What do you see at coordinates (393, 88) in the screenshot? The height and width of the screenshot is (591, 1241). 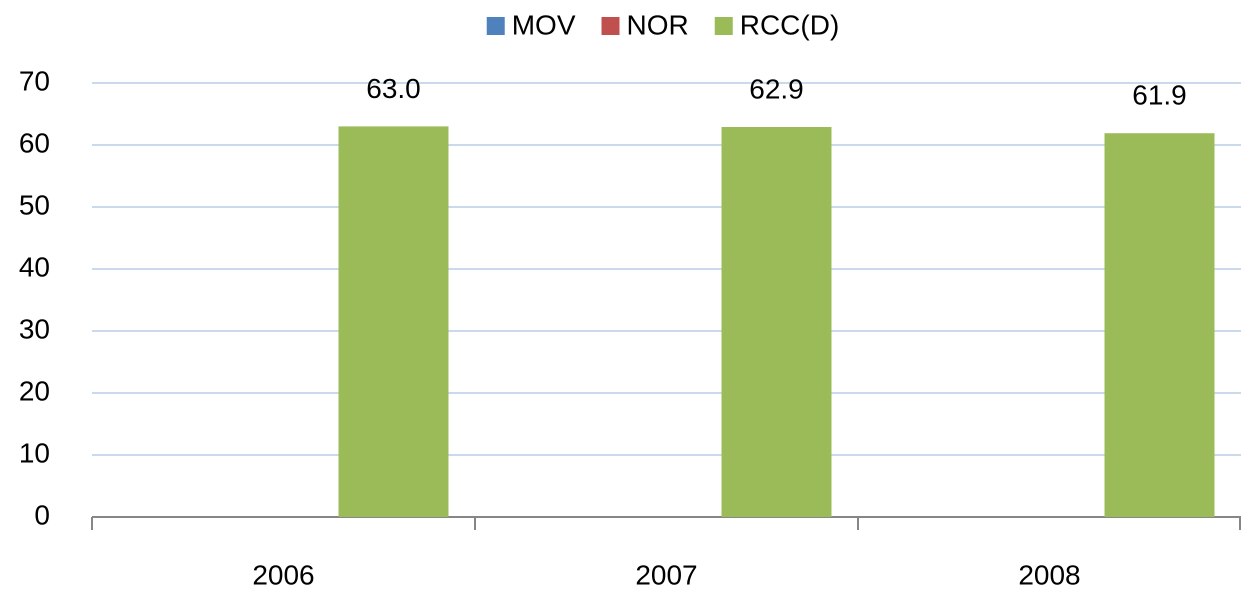 I see `data-label: 63.0` at bounding box center [393, 88].